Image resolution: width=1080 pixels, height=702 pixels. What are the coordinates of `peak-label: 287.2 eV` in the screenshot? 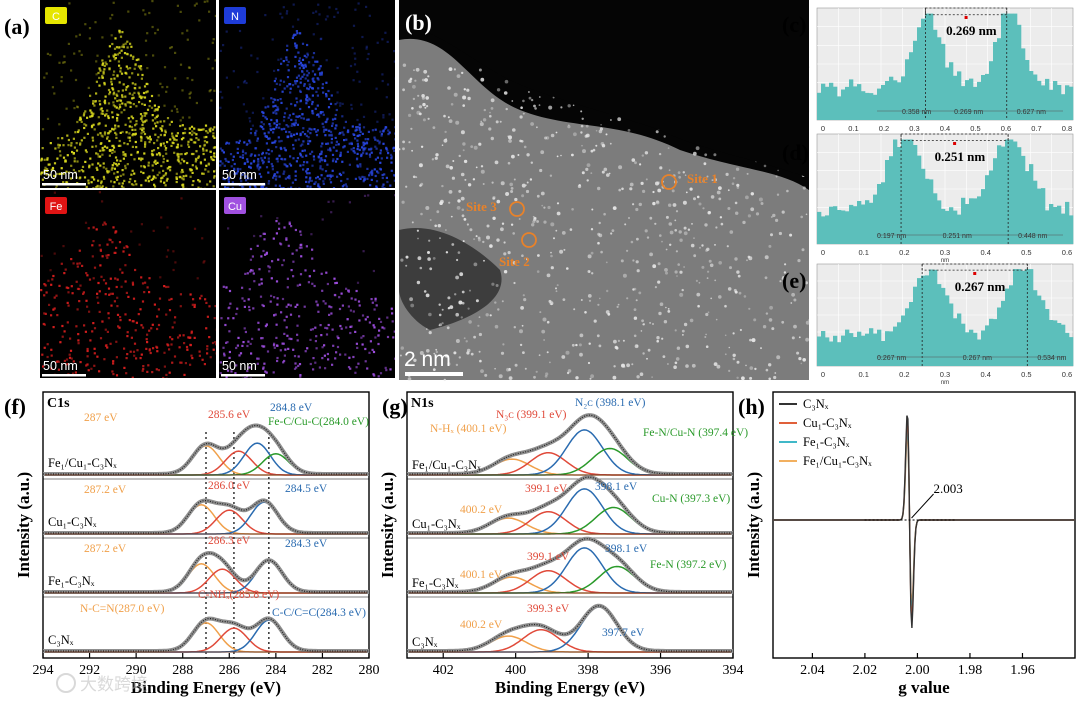 It's located at (105, 490).